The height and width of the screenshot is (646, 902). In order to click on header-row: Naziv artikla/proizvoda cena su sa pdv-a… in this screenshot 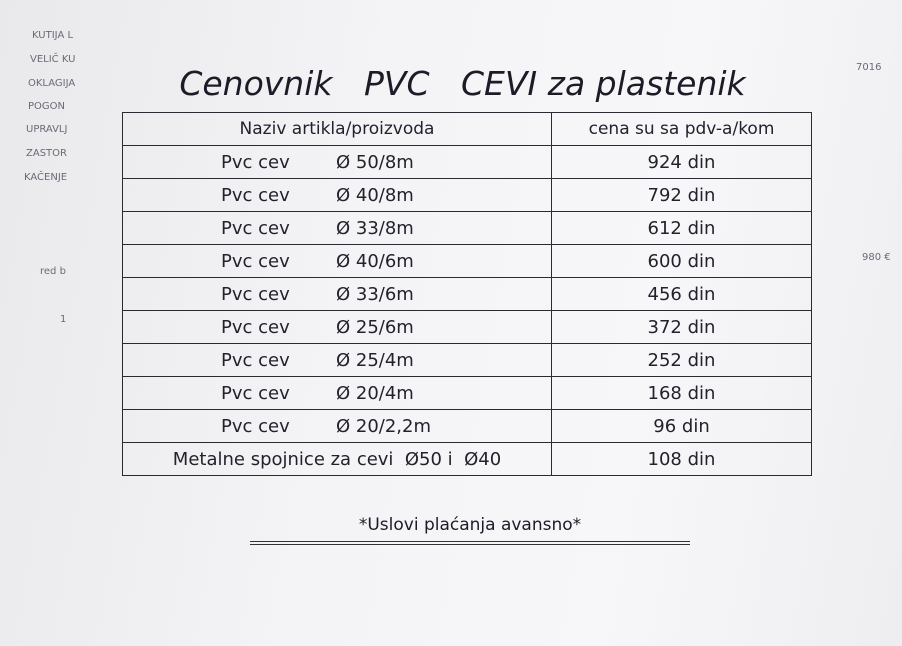, I will do `click(467, 129)`.